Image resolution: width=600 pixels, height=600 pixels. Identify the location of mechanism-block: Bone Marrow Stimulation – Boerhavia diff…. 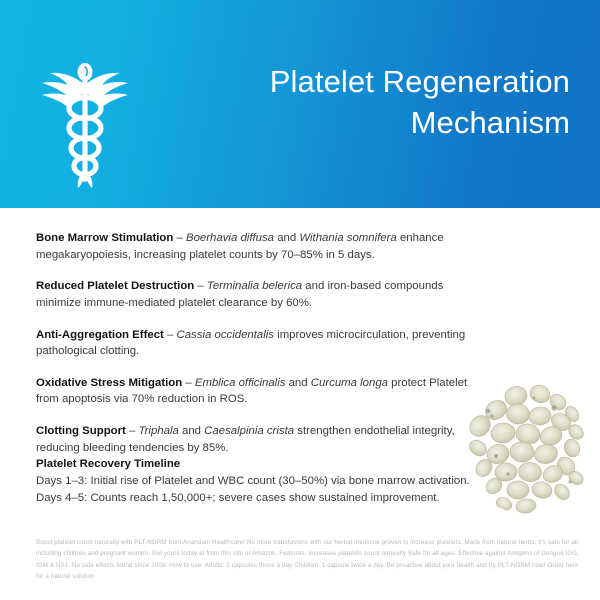
(262, 246).